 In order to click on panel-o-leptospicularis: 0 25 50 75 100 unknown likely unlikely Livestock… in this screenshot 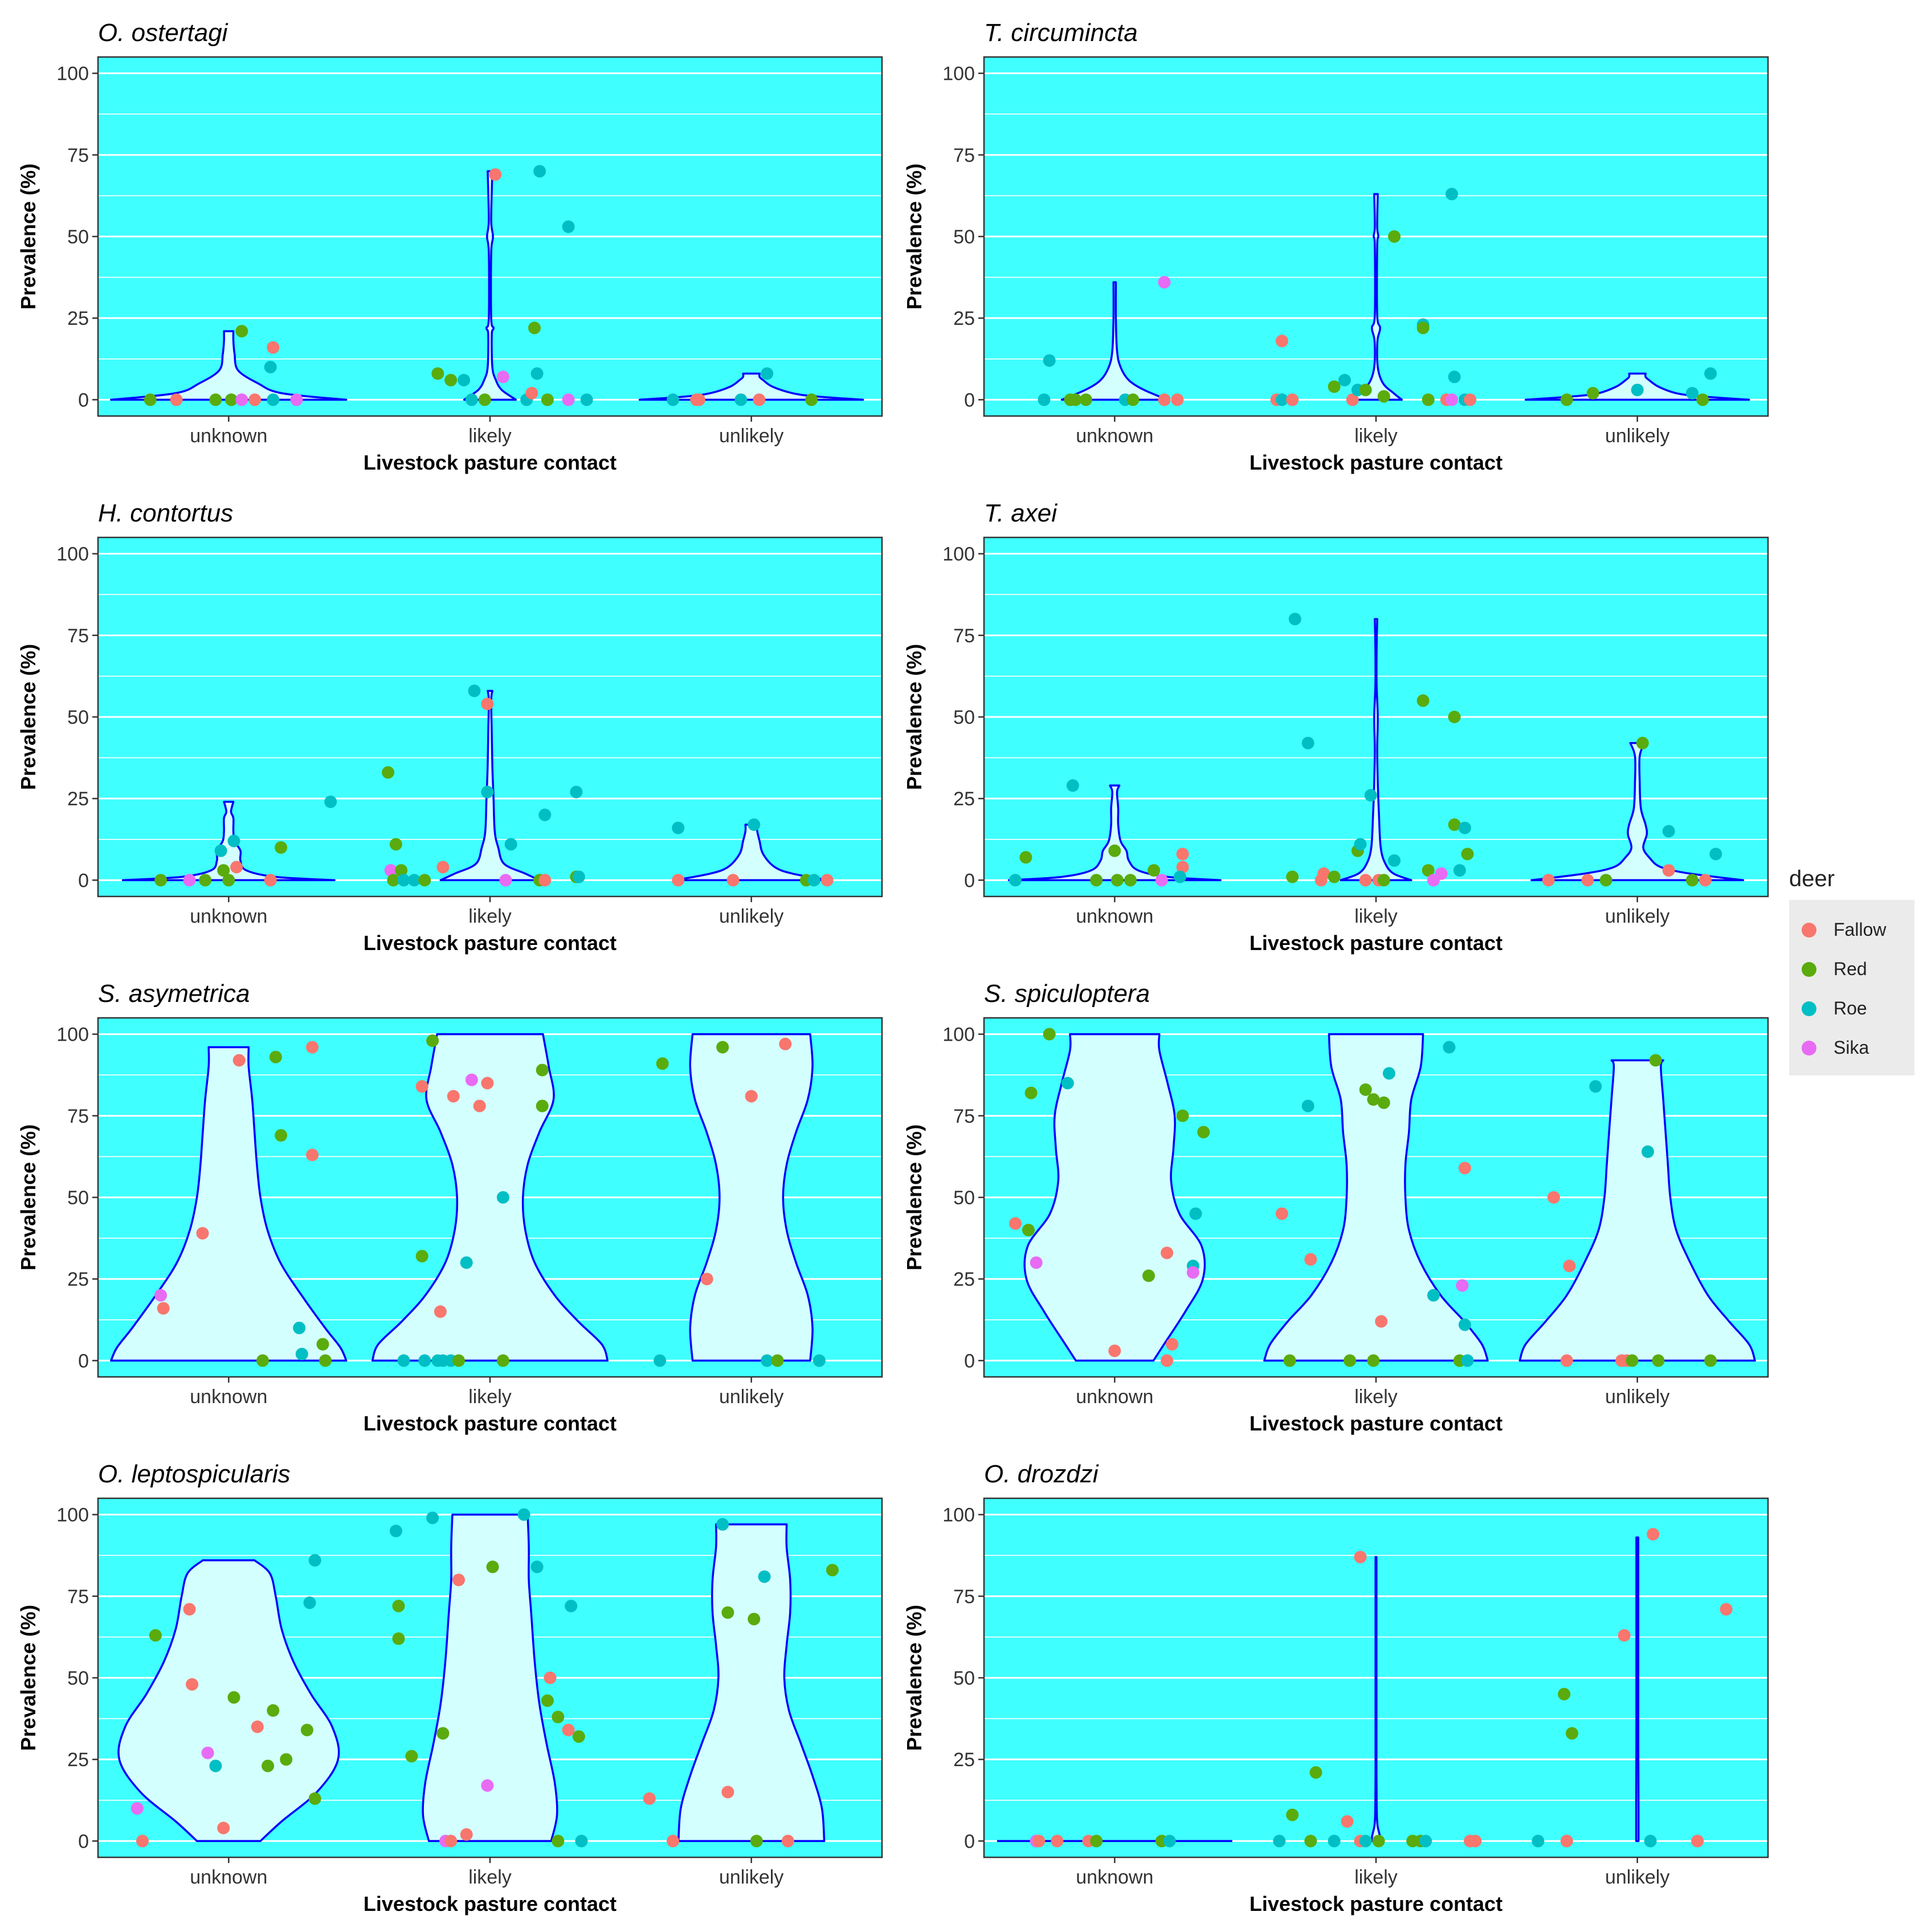, I will do `click(450, 1687)`.